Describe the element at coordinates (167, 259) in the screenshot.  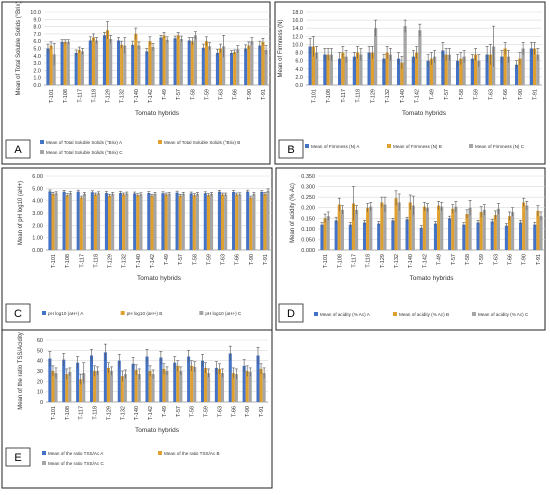
I see `x-tick-label: T-49` at that location.